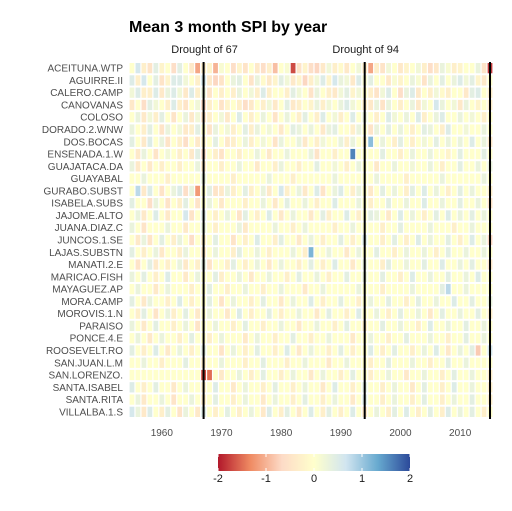  What do you see at coordinates (101, 118) in the screenshot?
I see `station-label: COLOSO` at bounding box center [101, 118].